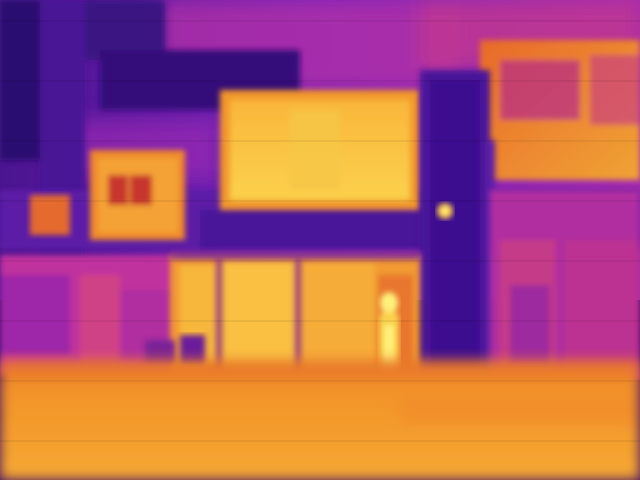  Describe the element at coordinates (137, 195) in the screenshot. I see `left-sign-panel` at that location.